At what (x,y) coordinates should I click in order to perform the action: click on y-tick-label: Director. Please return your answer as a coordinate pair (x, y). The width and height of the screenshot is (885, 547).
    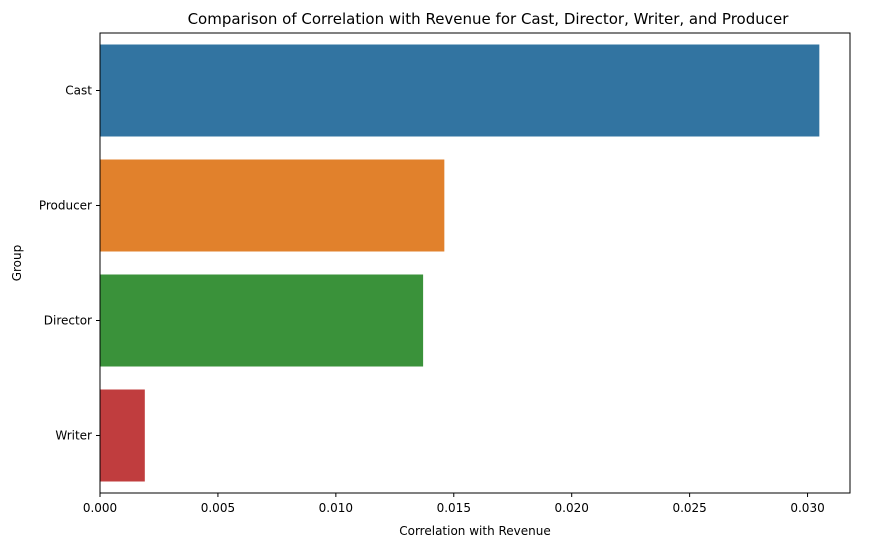
    Looking at the image, I should click on (68, 321).